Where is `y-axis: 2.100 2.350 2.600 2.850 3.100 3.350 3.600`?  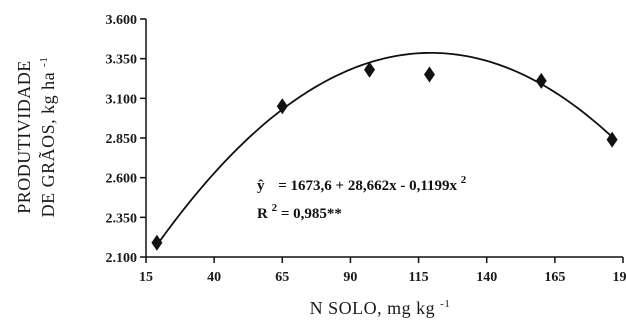
y-axis: 2.100 2.350 2.600 2.850 3.100 3.350 3.600 is located at coordinates (126, 139).